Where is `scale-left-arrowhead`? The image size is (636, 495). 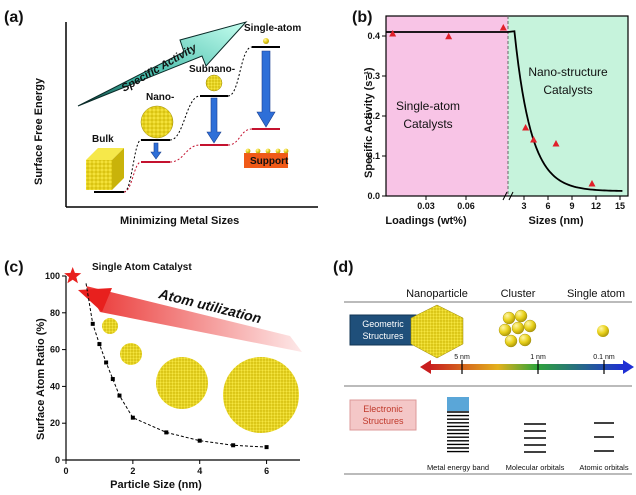 scale-left-arrowhead is located at coordinates (425, 367).